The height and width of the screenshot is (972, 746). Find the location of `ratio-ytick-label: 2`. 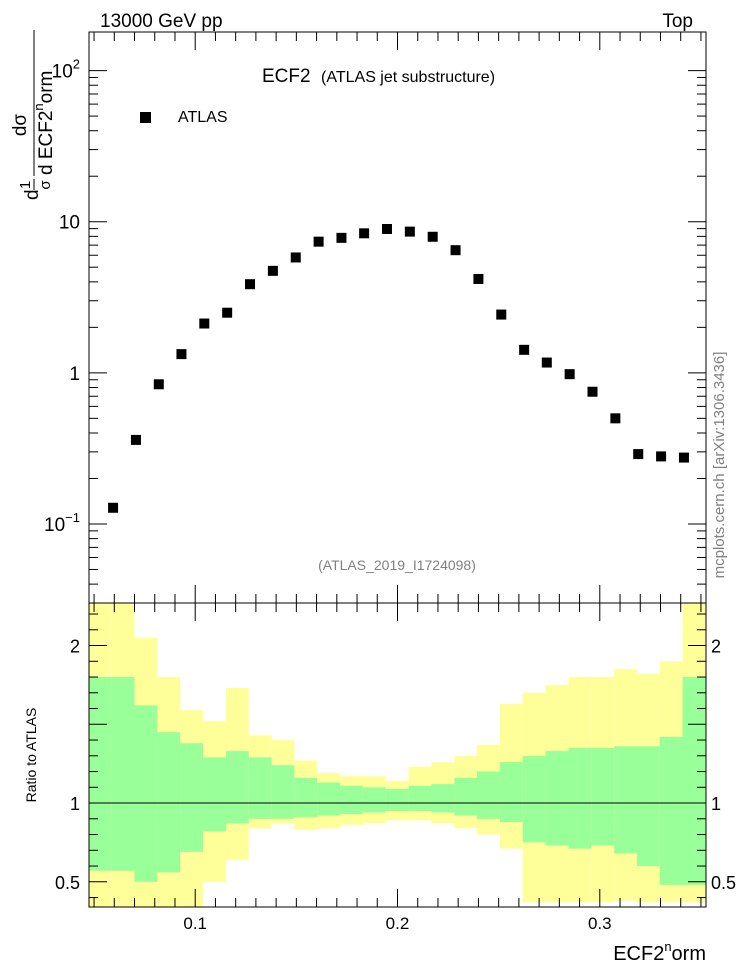

ratio-ytick-label: 2 is located at coordinates (75, 647).